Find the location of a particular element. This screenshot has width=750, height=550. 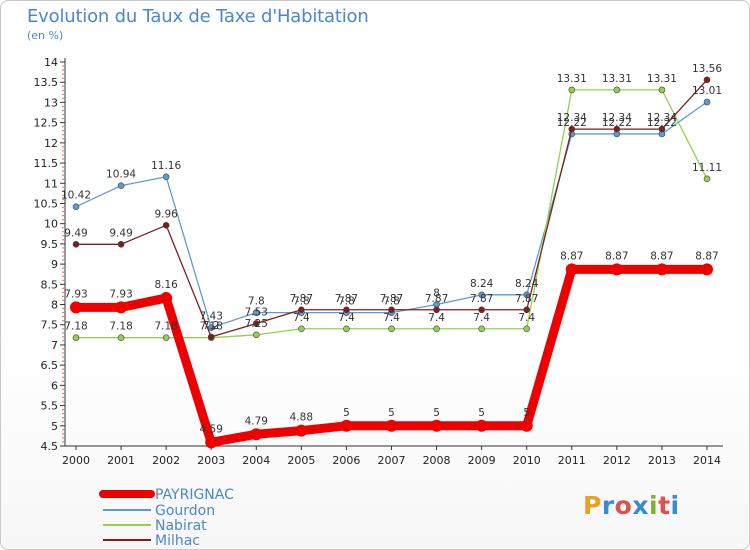

legend-label: PAYRIGNAC is located at coordinates (194, 495).